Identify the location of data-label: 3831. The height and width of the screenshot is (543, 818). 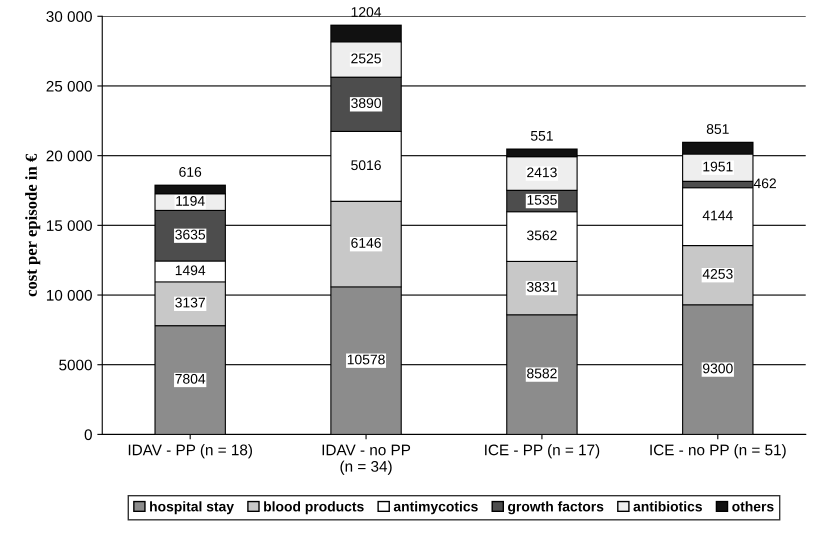
(542, 287).